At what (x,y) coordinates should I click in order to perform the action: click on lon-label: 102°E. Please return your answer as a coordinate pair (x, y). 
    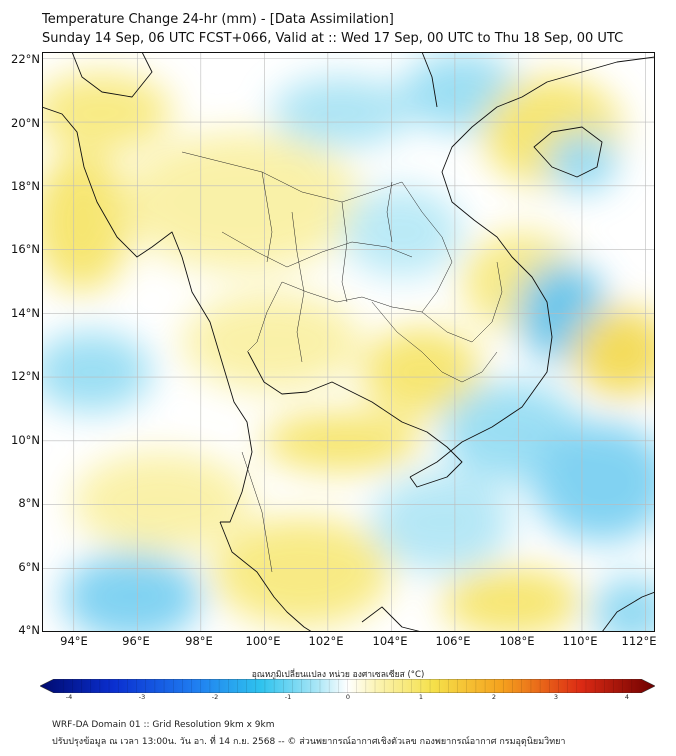
    Looking at the image, I should click on (326, 641).